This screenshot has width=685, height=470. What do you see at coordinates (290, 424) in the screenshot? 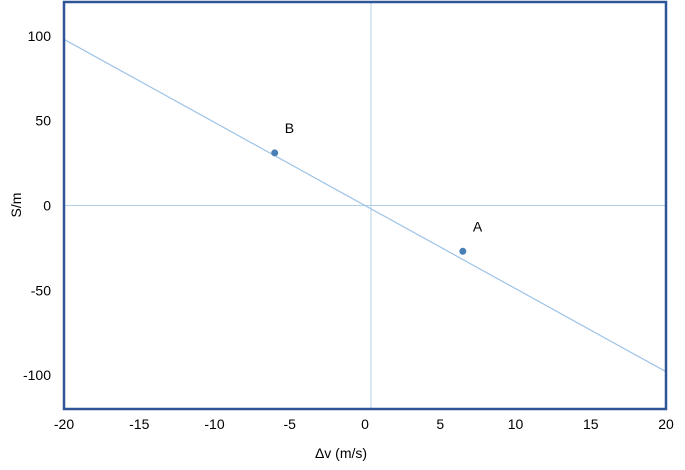
I see `x-tick-label: -5` at bounding box center [290, 424].